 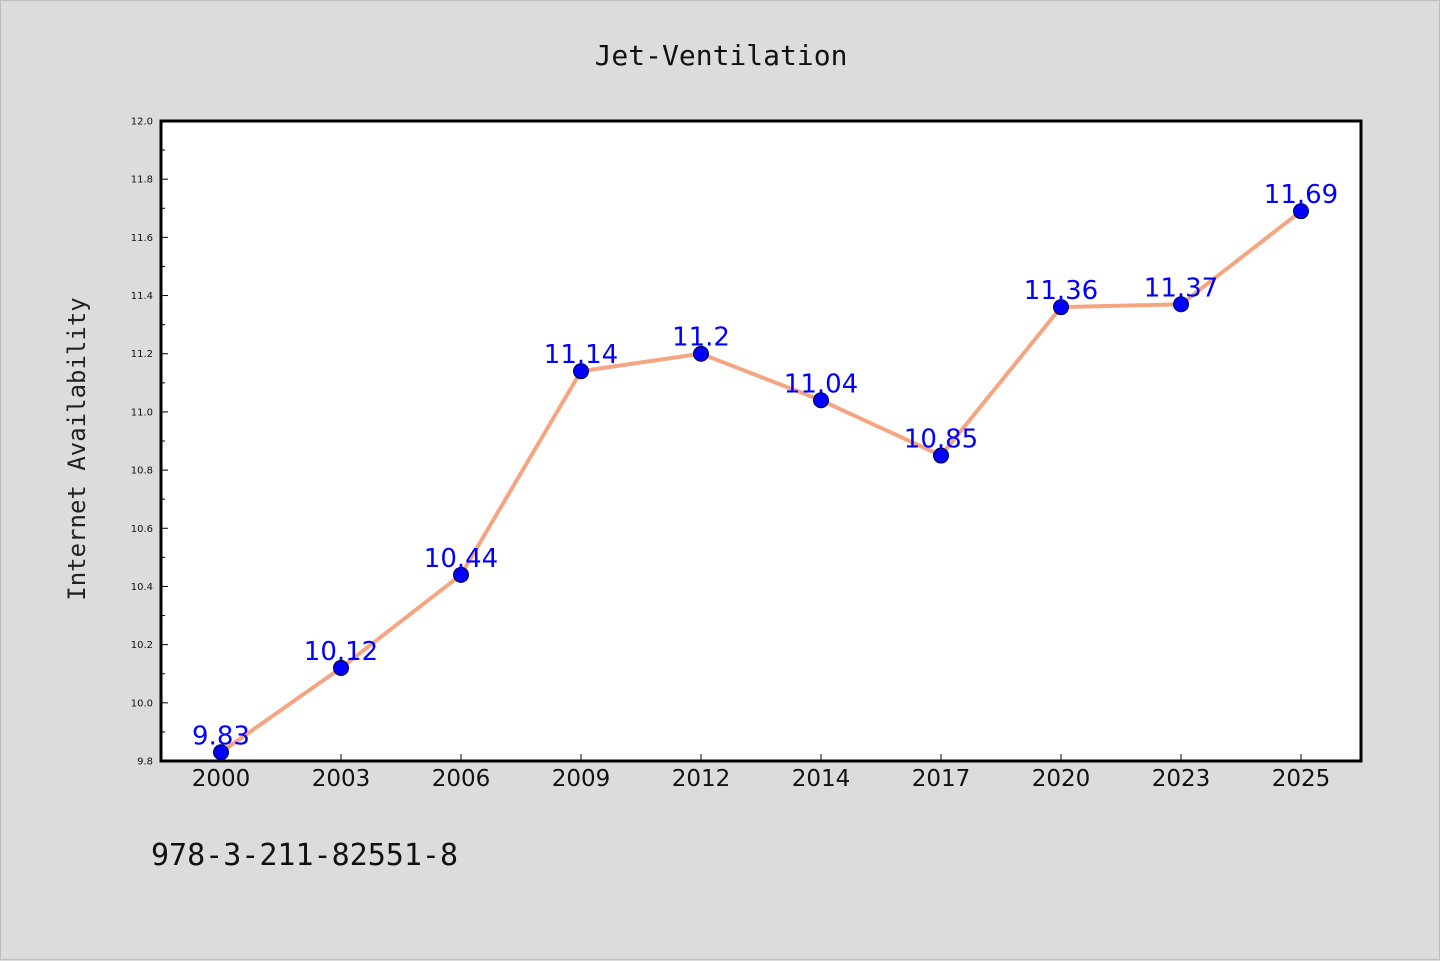 What do you see at coordinates (142, 645) in the screenshot?
I see `y-tick-label: 10.2` at bounding box center [142, 645].